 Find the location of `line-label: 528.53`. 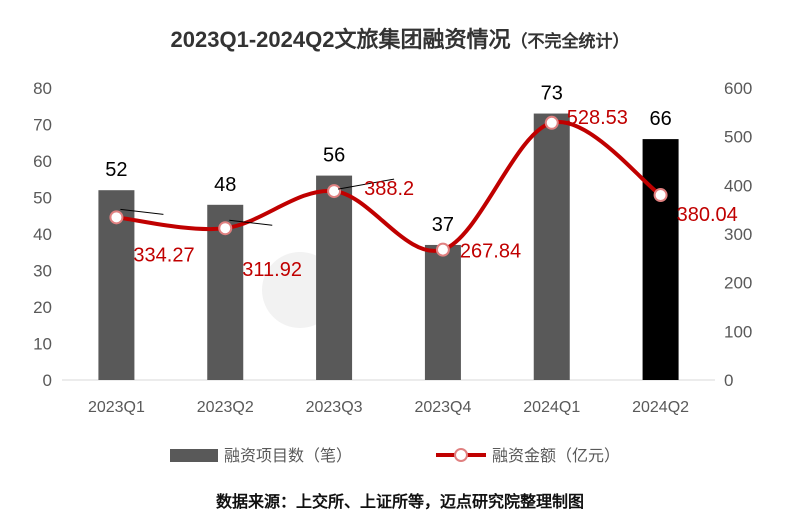

line-label: 528.53 is located at coordinates (597, 118).